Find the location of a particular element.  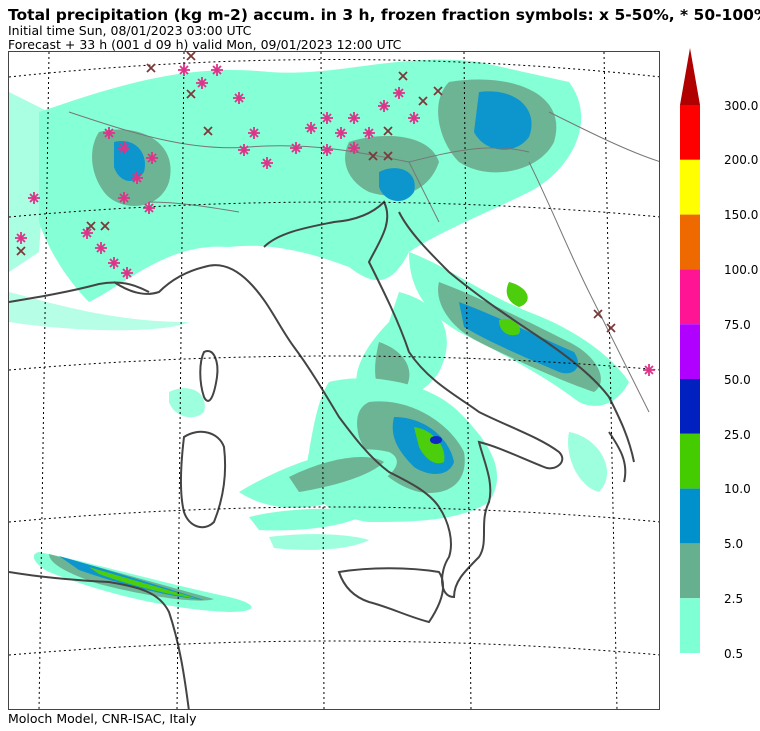

model-credit: Moloch Model, CNR-ISAC, Italy is located at coordinates (102, 718).